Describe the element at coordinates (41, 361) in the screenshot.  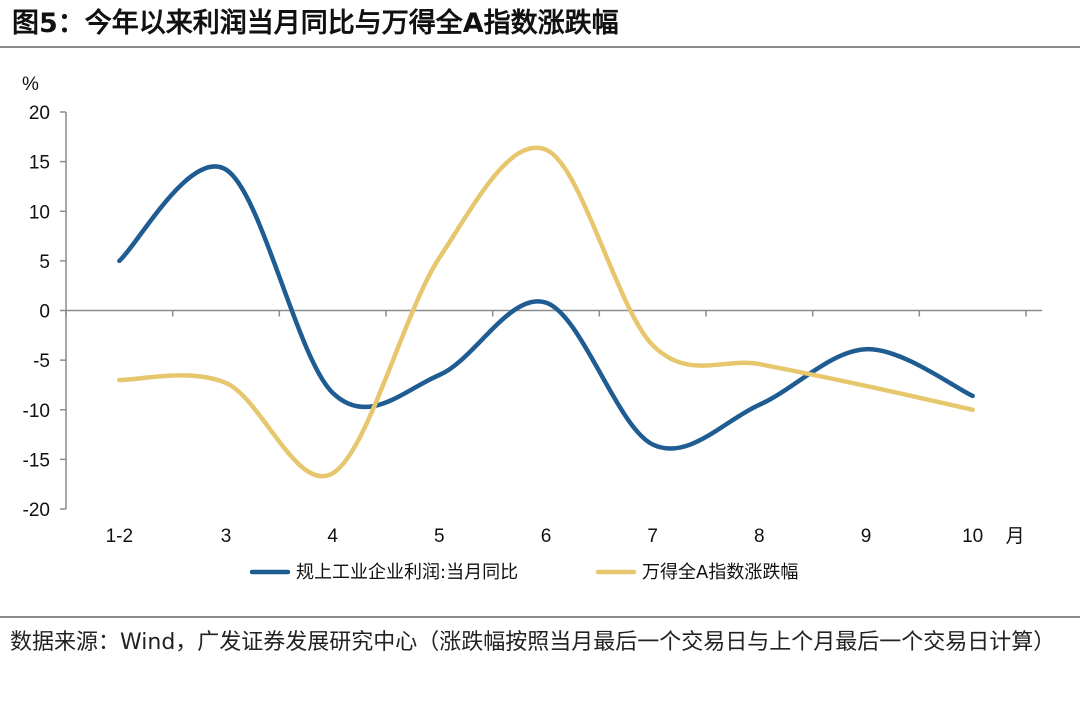
I see `y-tick-label: -5` at that location.